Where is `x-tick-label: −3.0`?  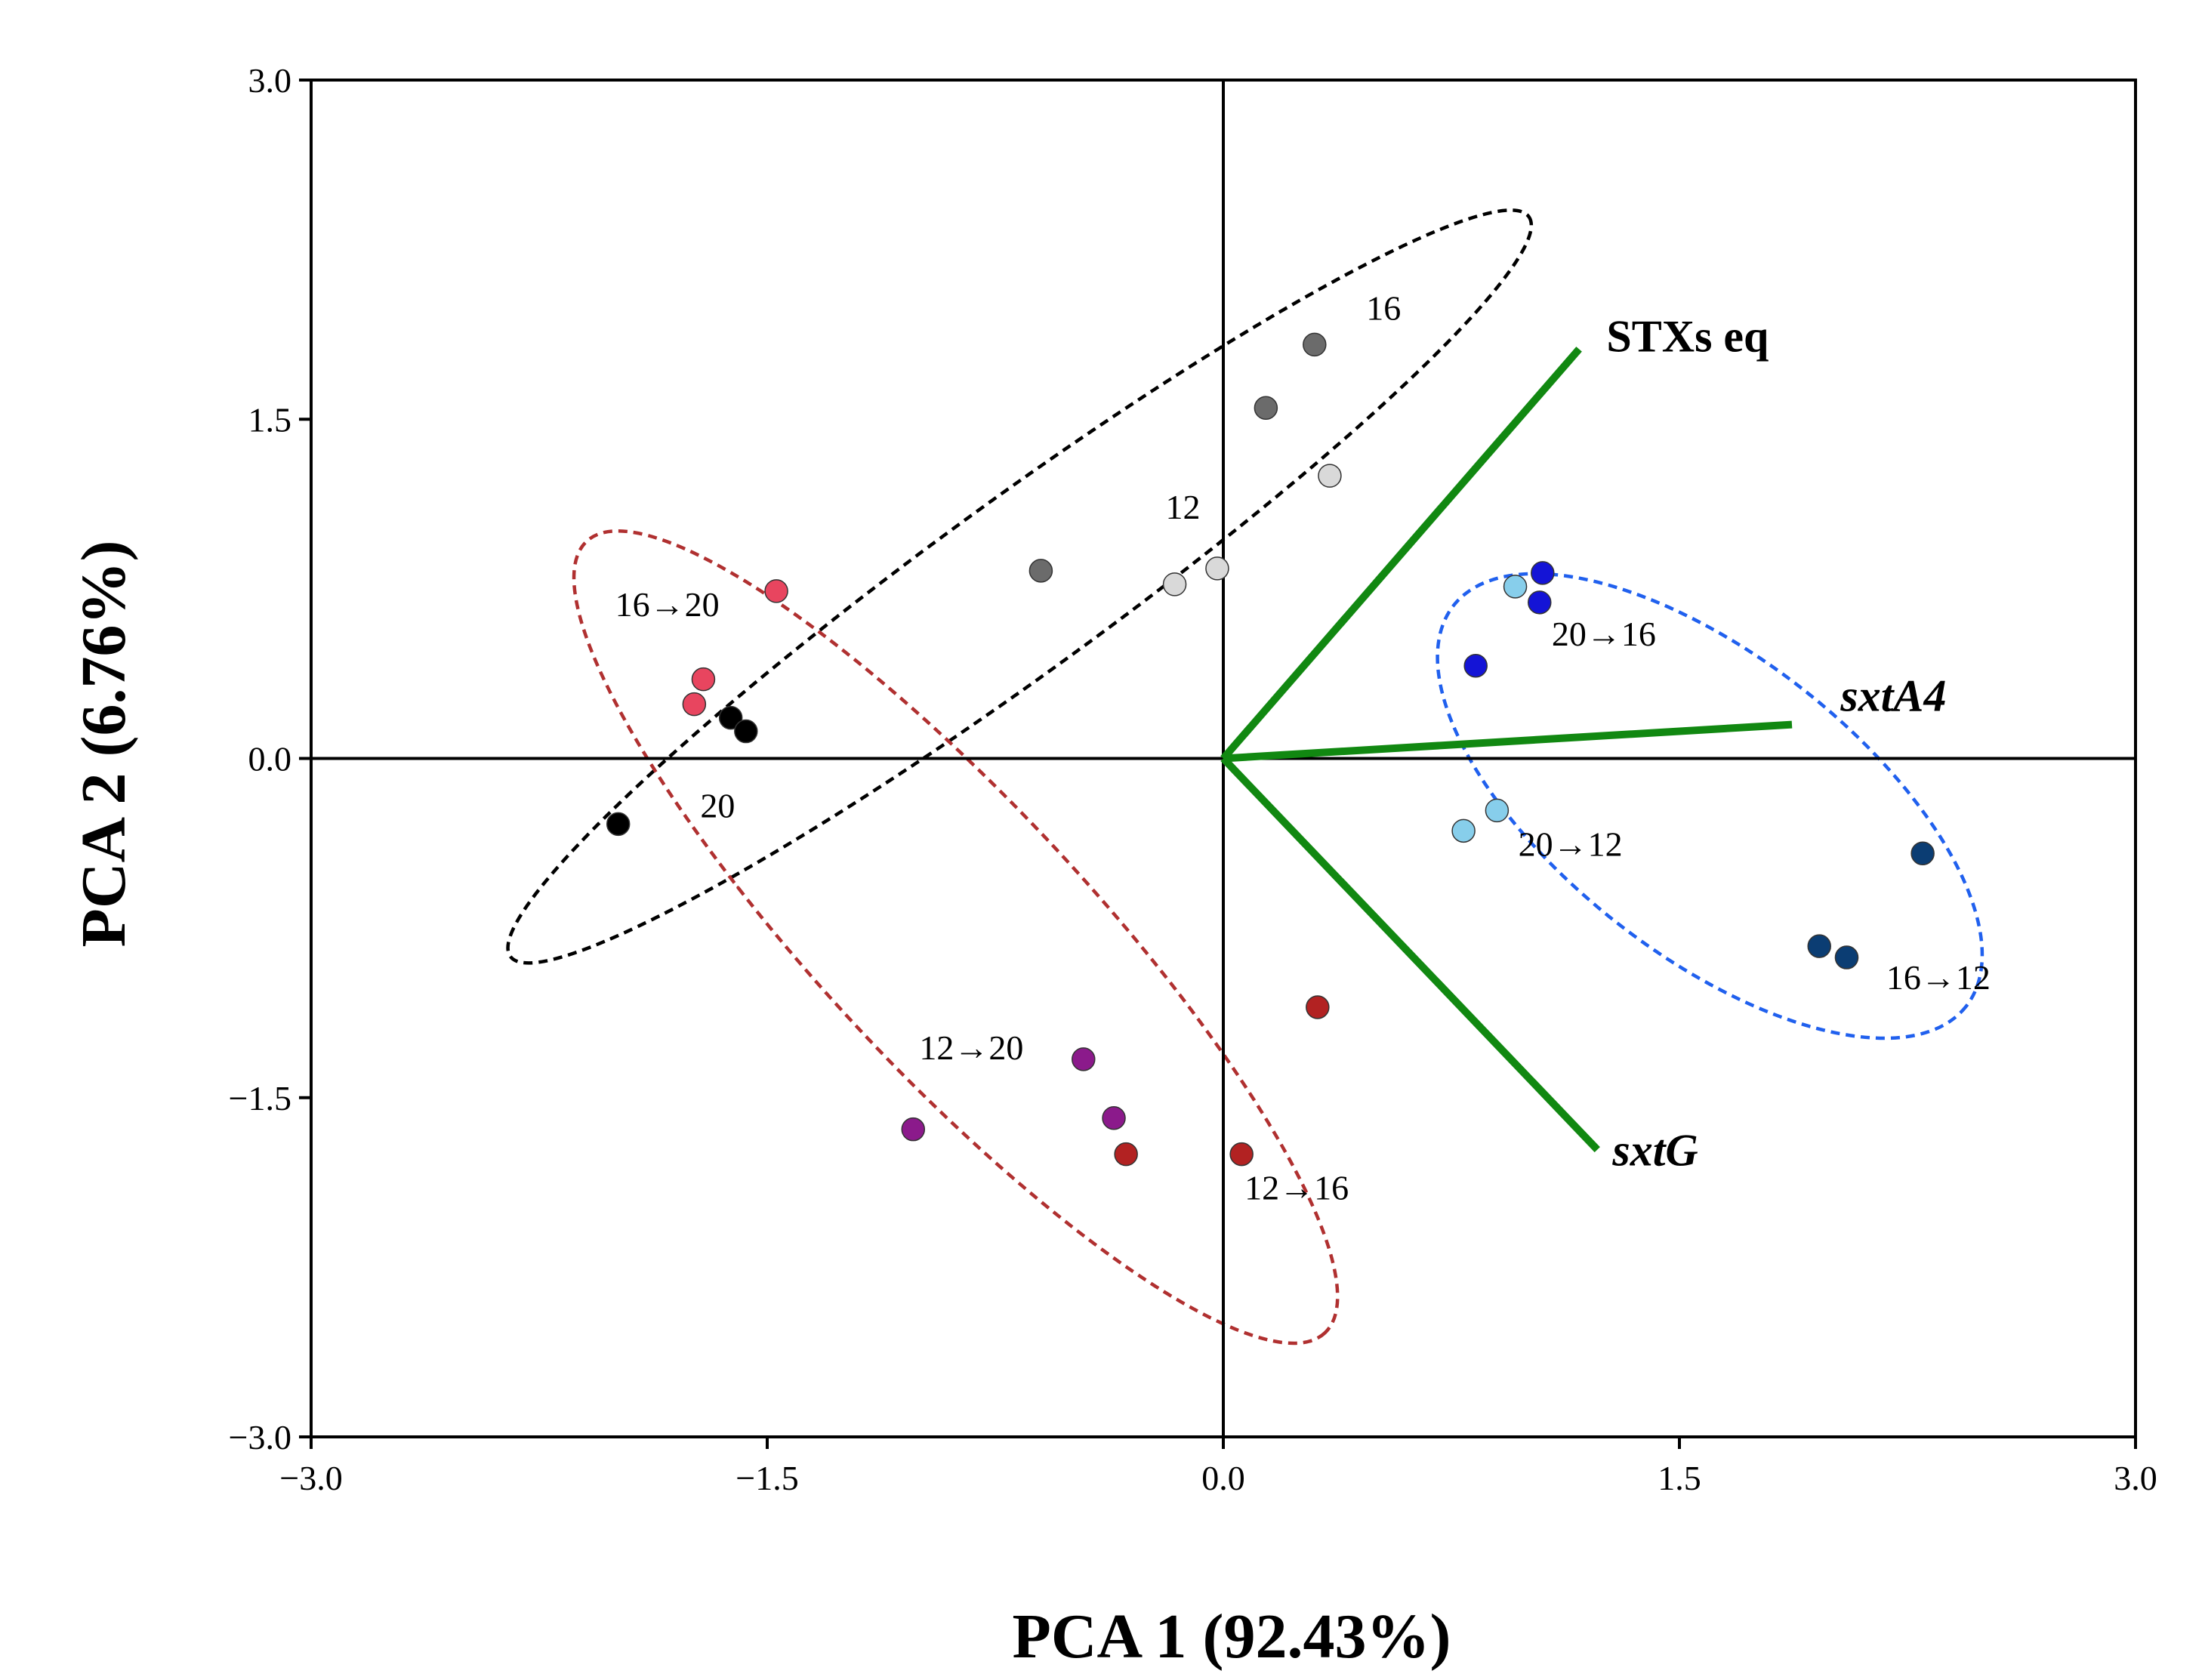
x-tick-label: −3.0 is located at coordinates (310, 1478).